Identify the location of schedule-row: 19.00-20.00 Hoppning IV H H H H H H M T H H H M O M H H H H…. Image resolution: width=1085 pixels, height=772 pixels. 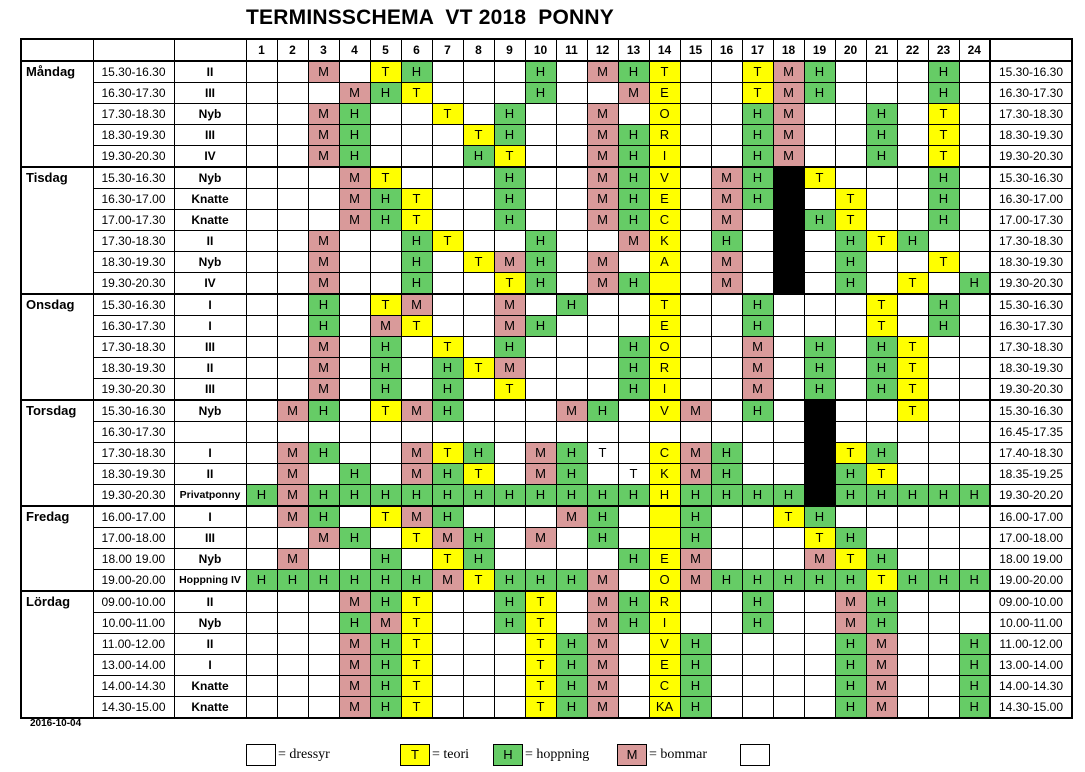
(546, 580).